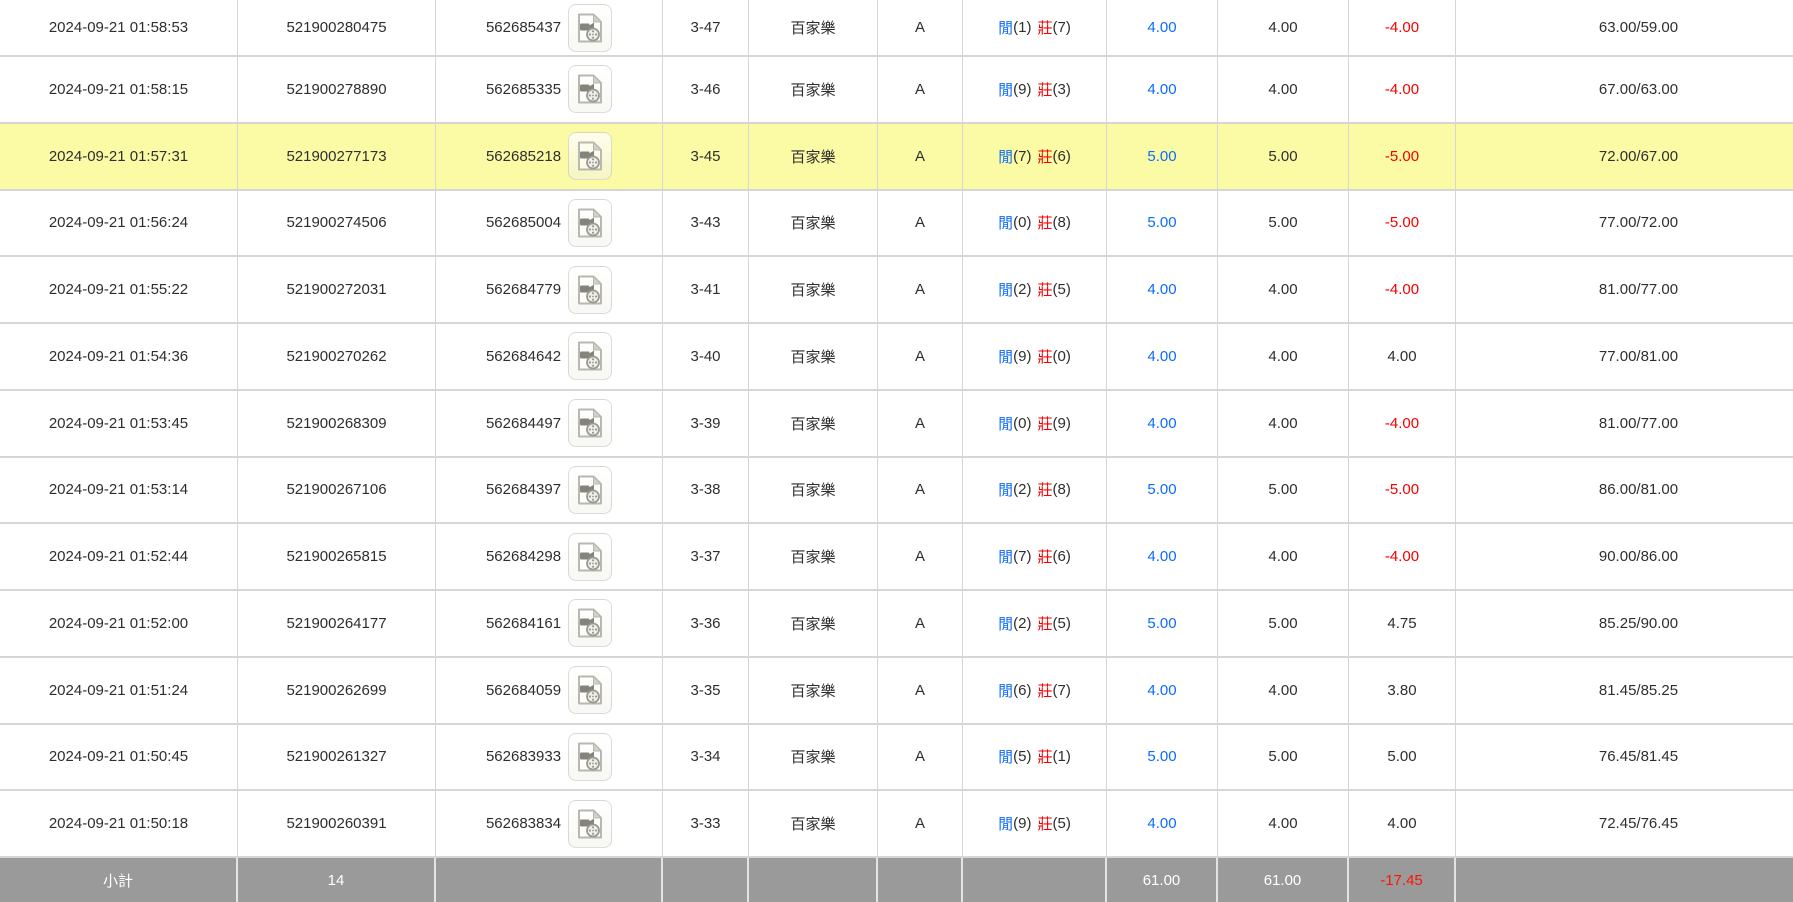  What do you see at coordinates (523, 27) in the screenshot?
I see `game-id-value: 562685437` at bounding box center [523, 27].